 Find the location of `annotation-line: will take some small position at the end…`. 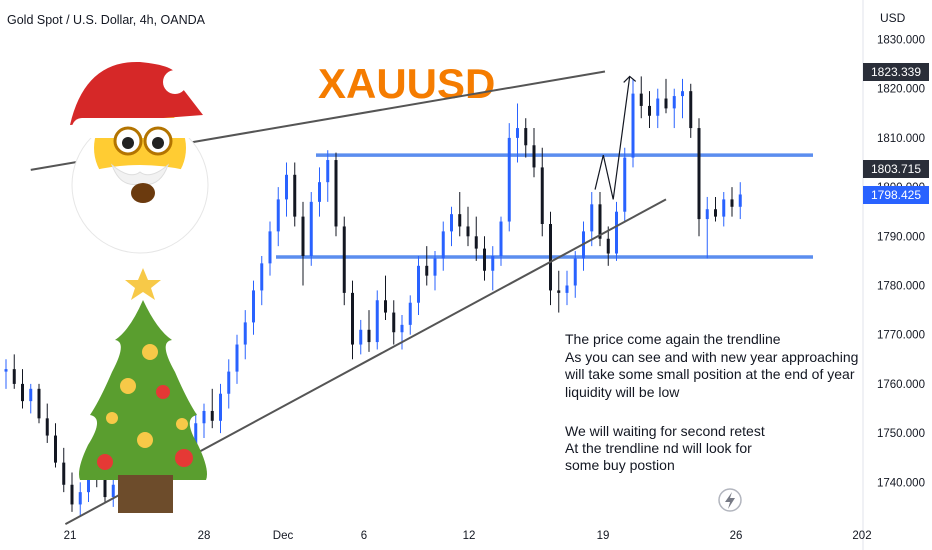

annotation-line: will take some small position at the end… is located at coordinates (709, 374).